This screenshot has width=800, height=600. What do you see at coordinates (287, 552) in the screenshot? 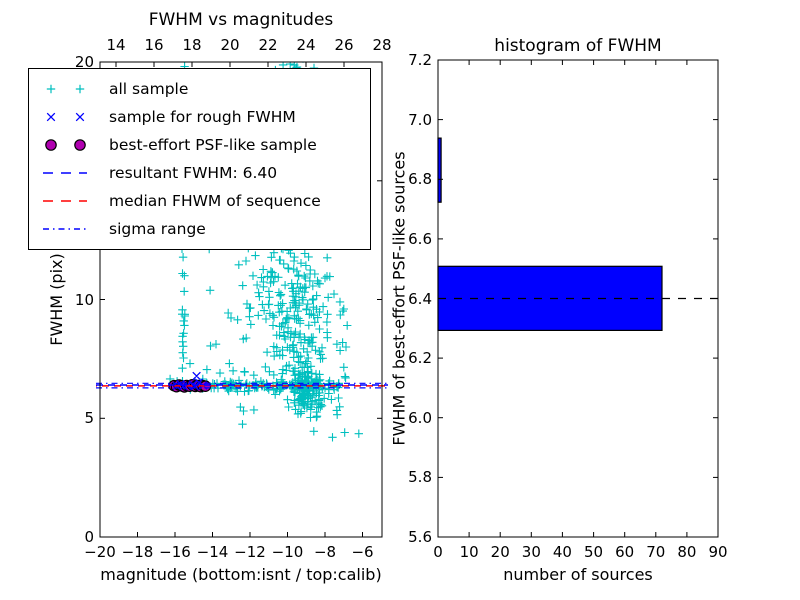
I see `x-tick-label: −10` at bounding box center [287, 552].